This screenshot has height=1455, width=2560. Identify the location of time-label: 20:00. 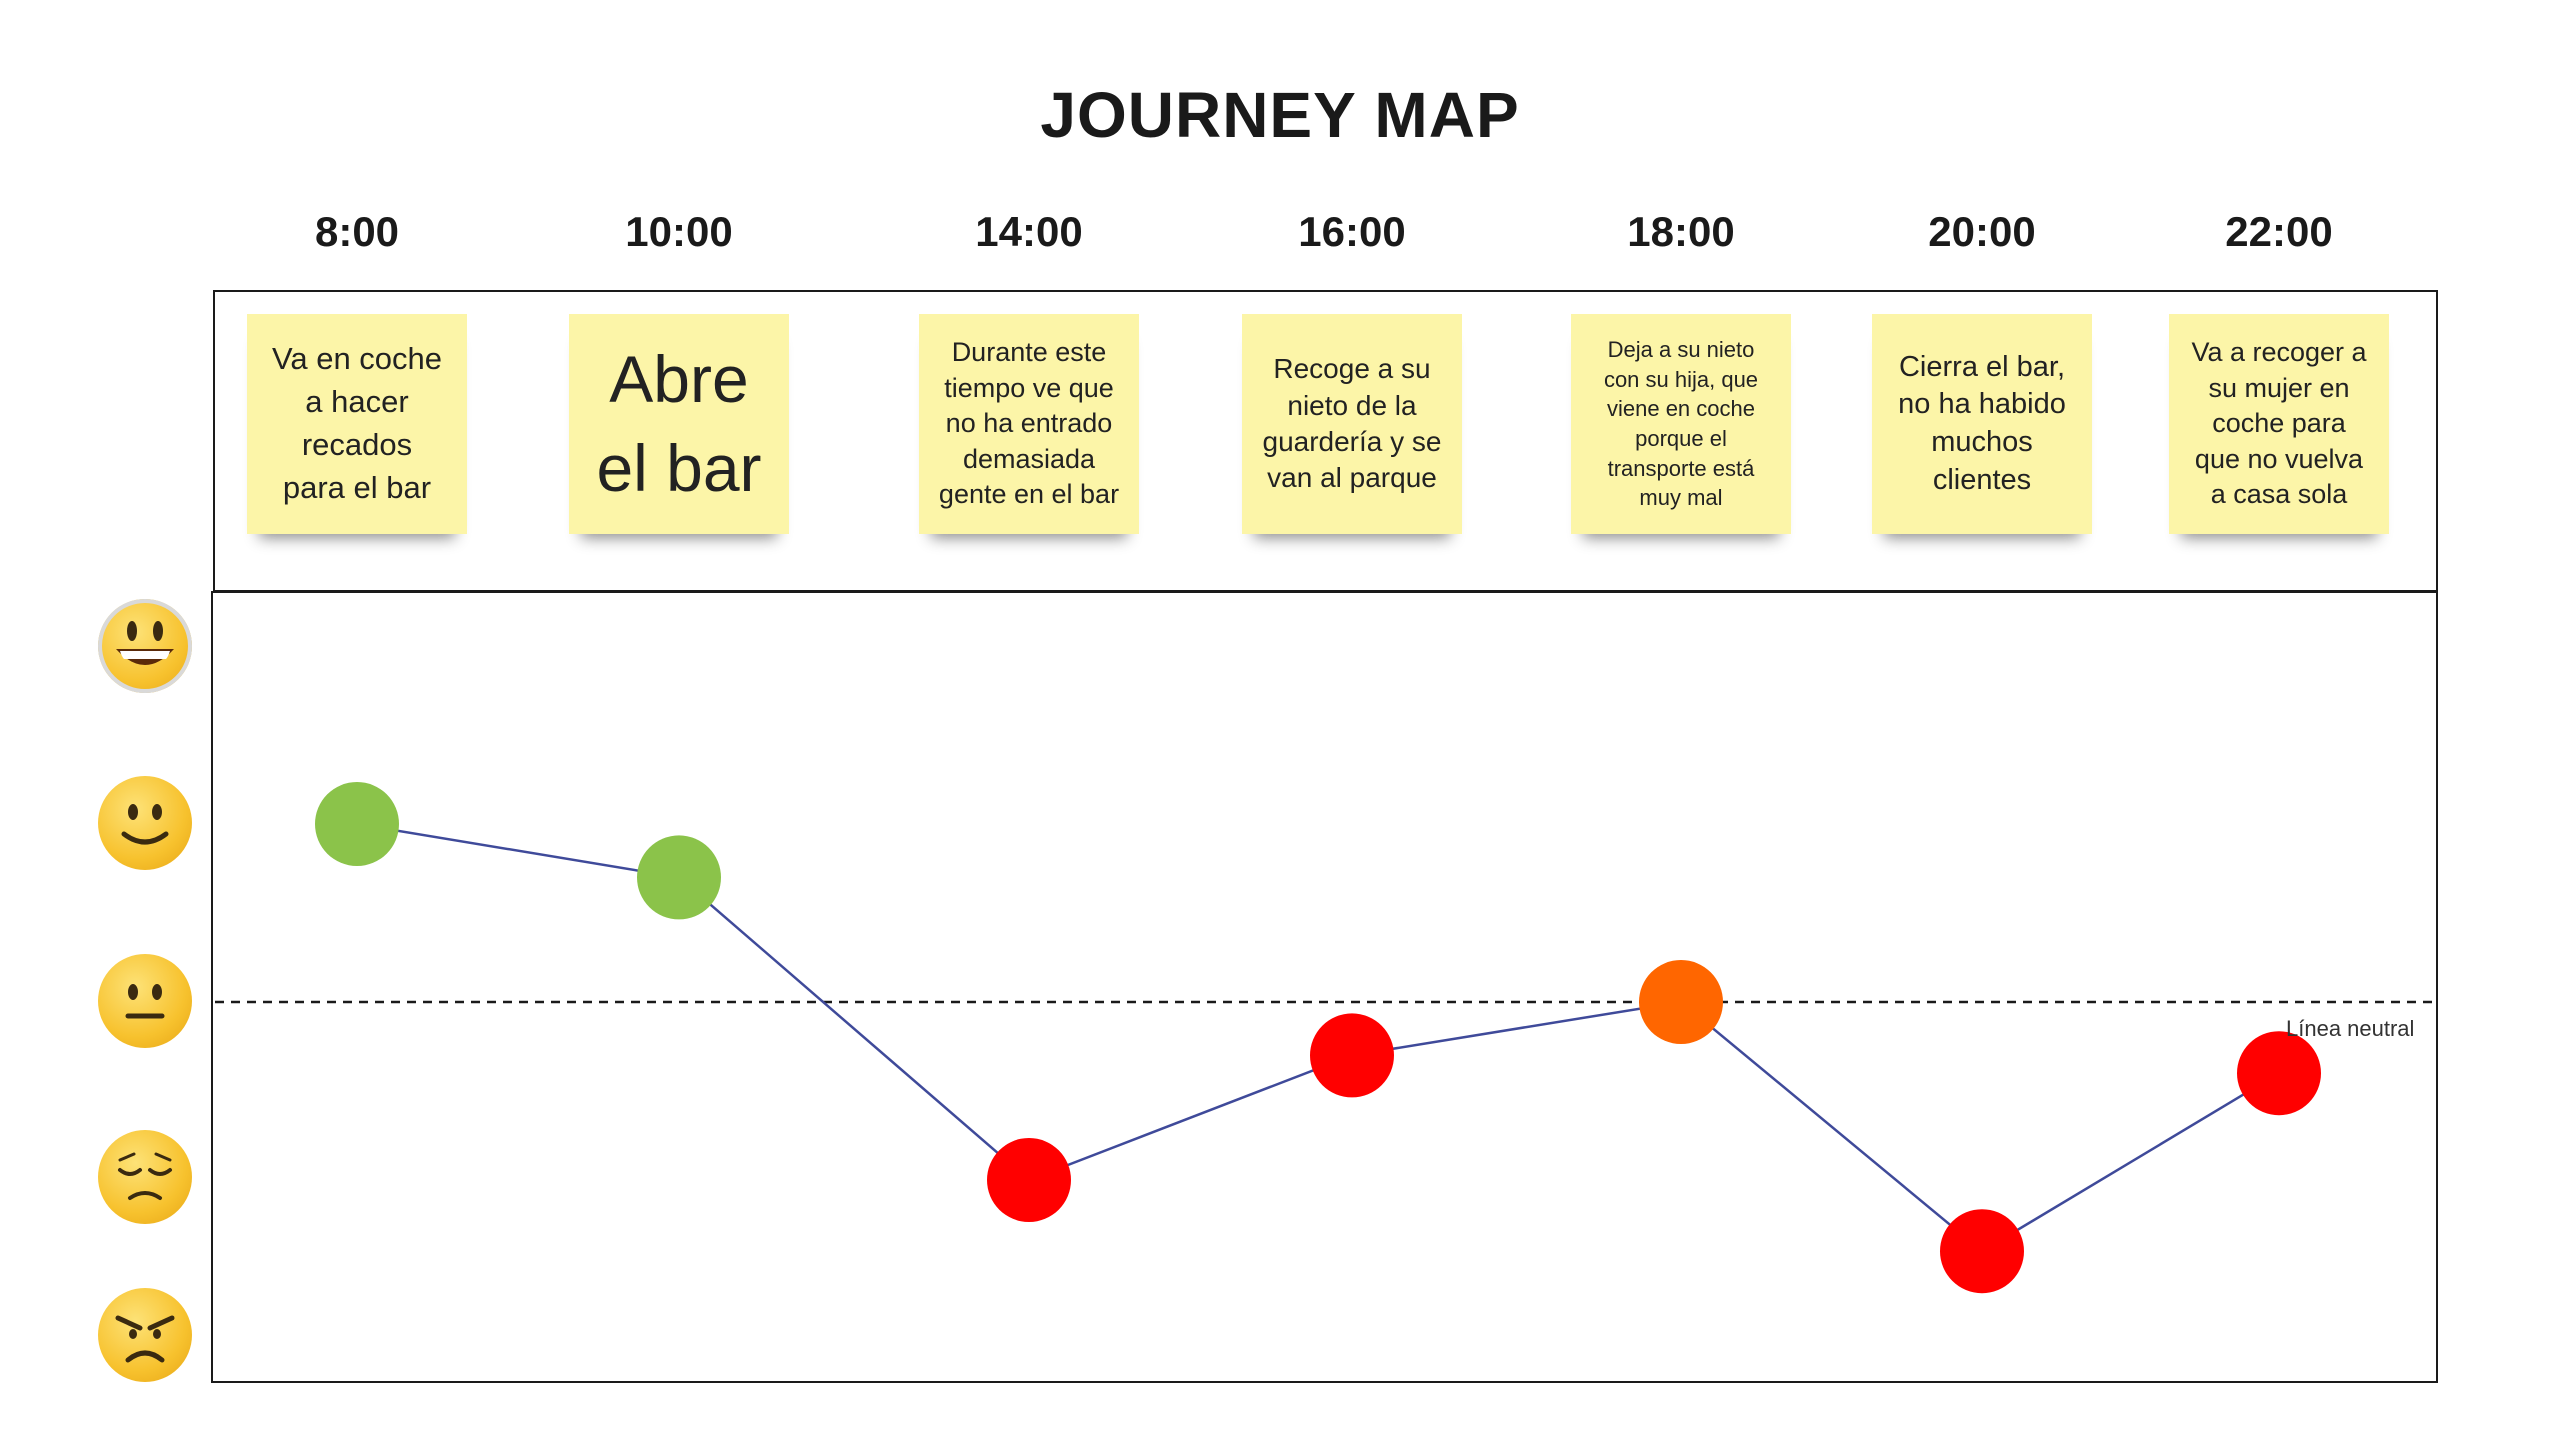
(1982, 231).